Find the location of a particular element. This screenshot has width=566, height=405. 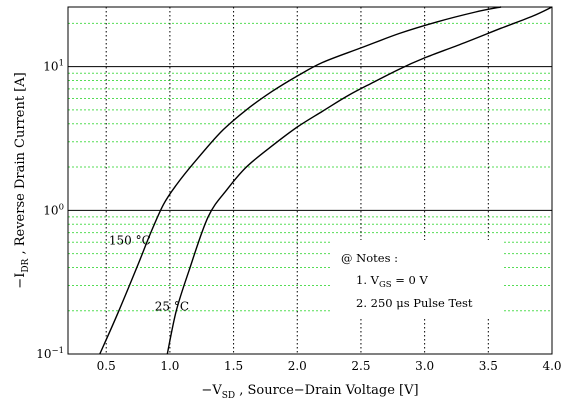

notes-title: @ Notes : is located at coordinates (369, 258).